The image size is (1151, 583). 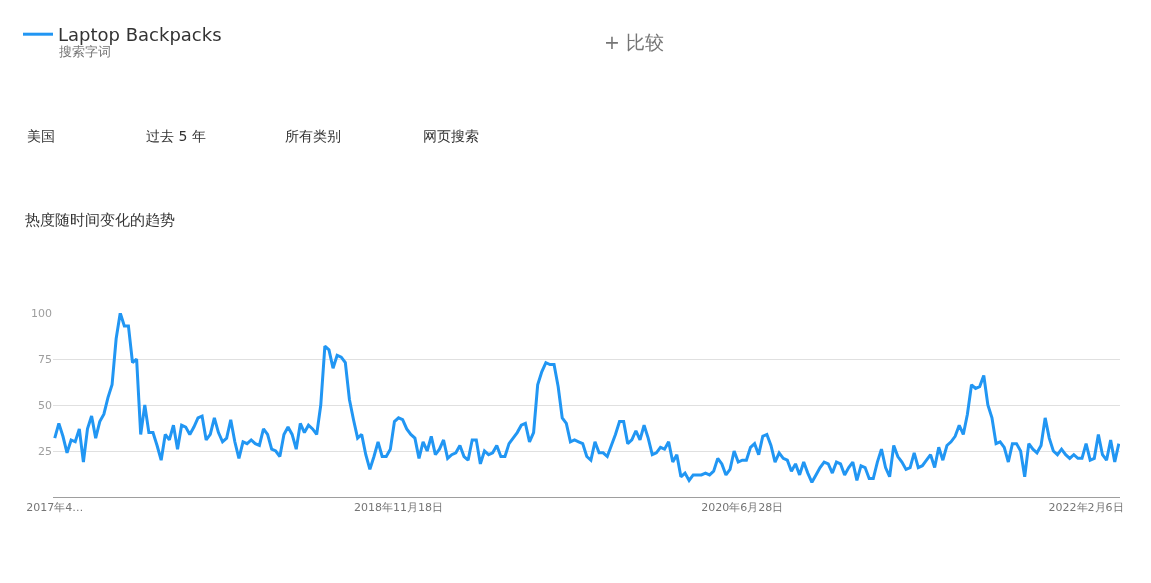 What do you see at coordinates (742, 508) in the screenshot?
I see `x-tick-label: 2020年6月28日` at bounding box center [742, 508].